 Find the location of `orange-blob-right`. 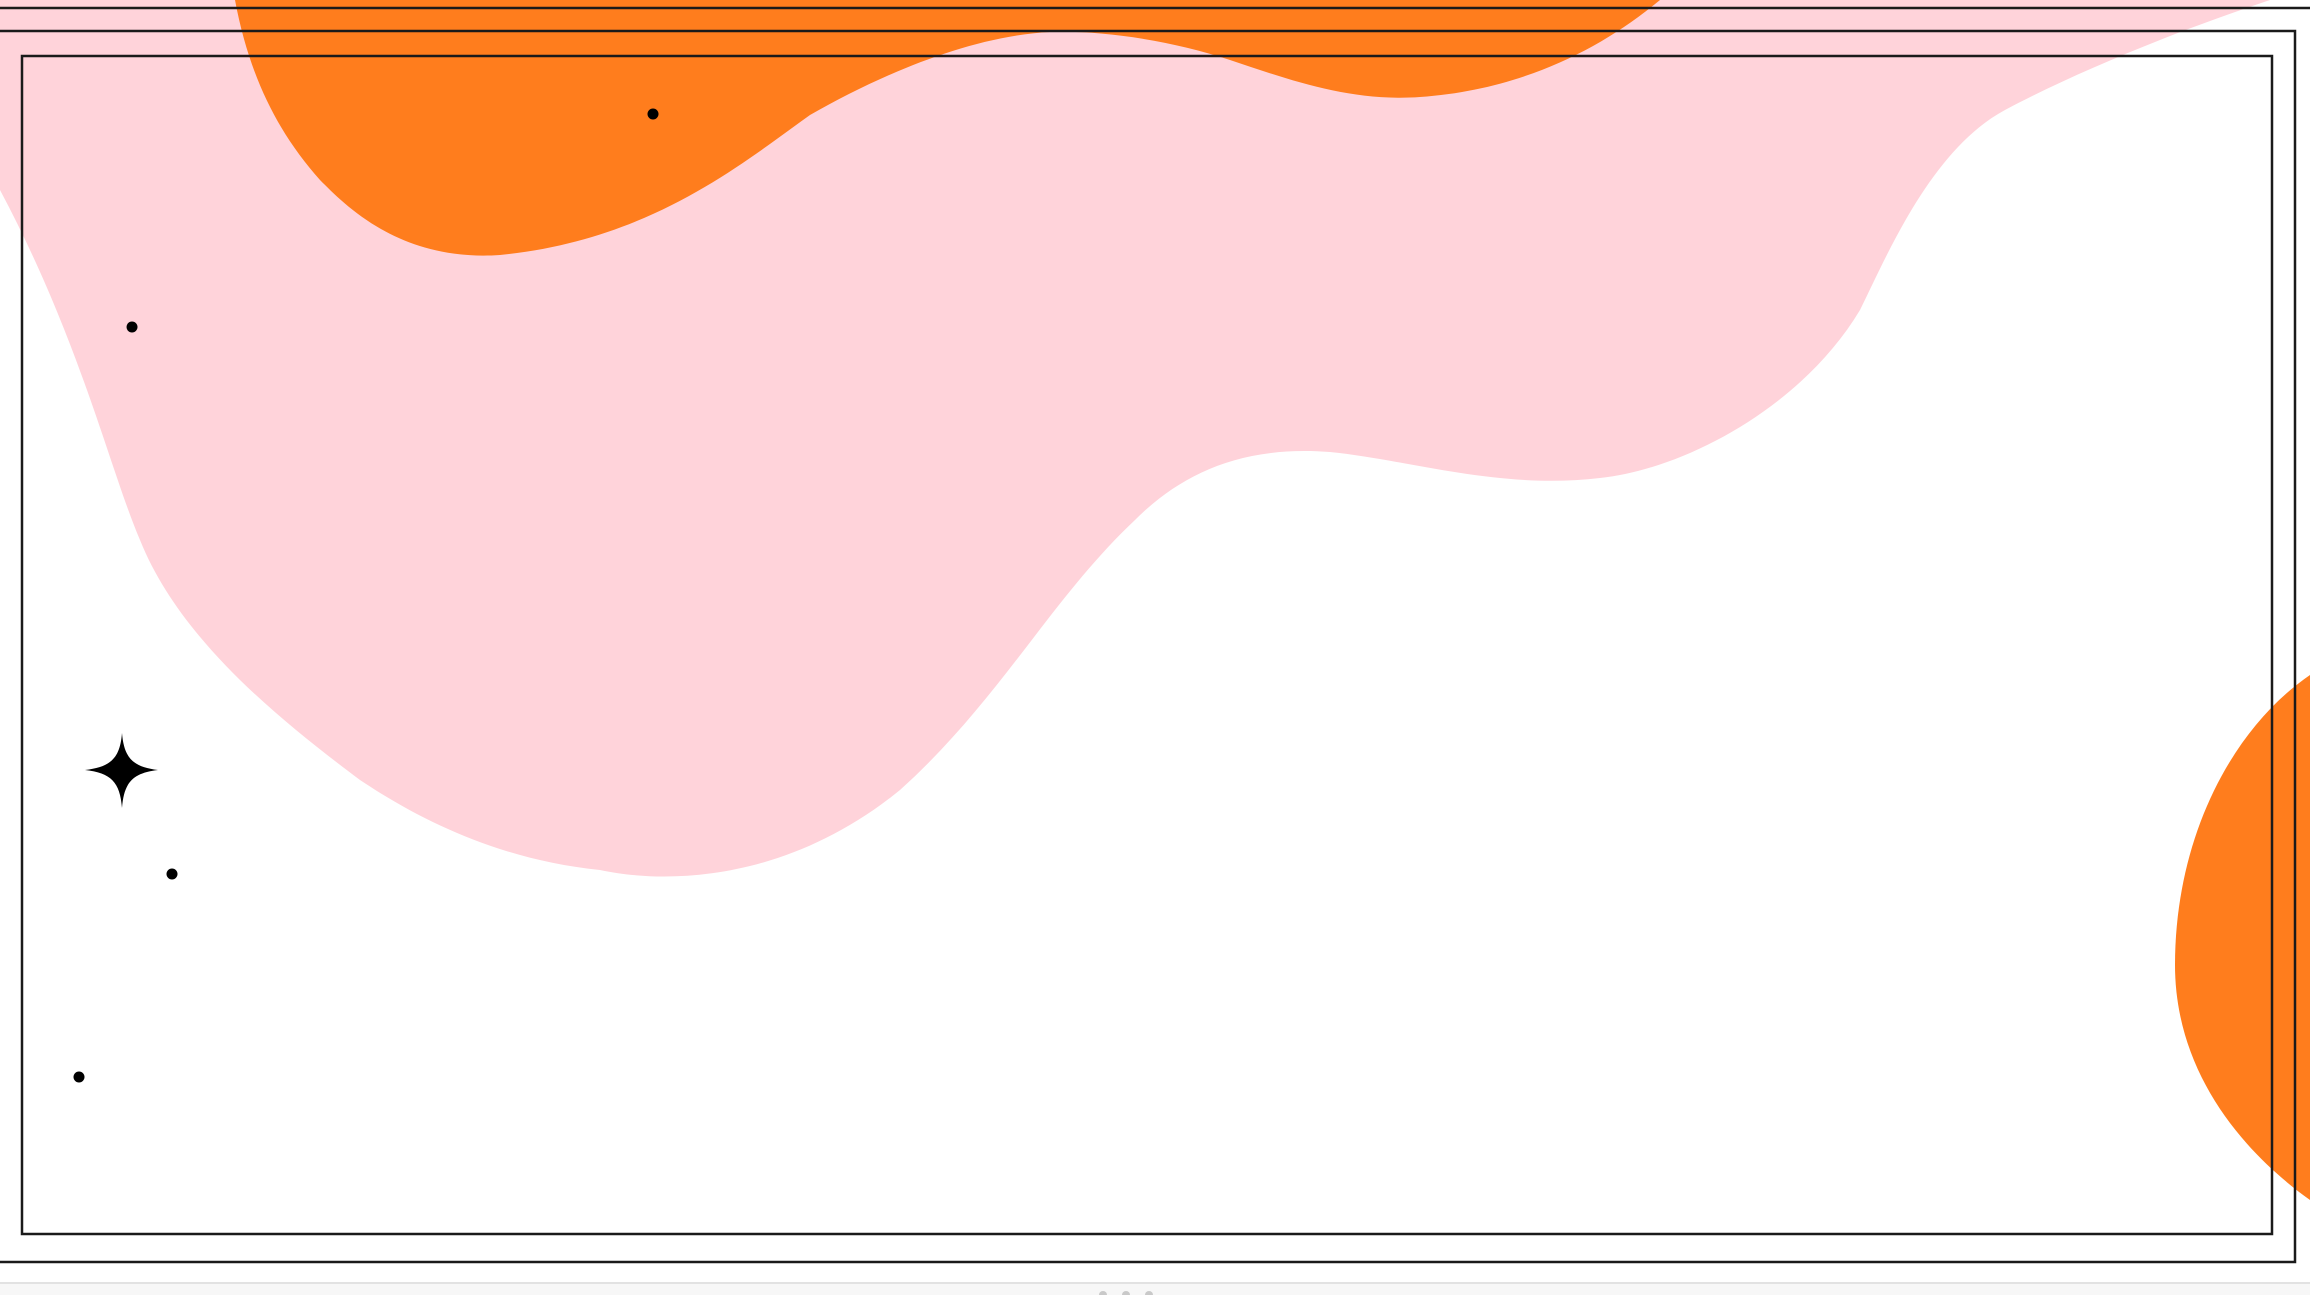

orange-blob-right is located at coordinates (2242, 937).